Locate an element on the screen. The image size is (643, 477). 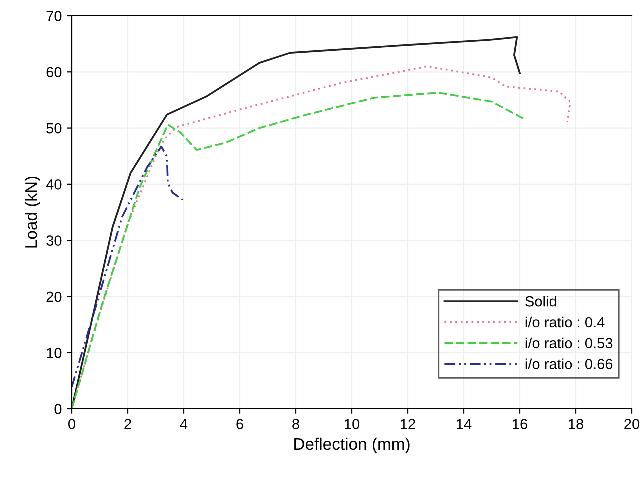
legend-label: i/o ratio : 0.53 is located at coordinates (569, 343).